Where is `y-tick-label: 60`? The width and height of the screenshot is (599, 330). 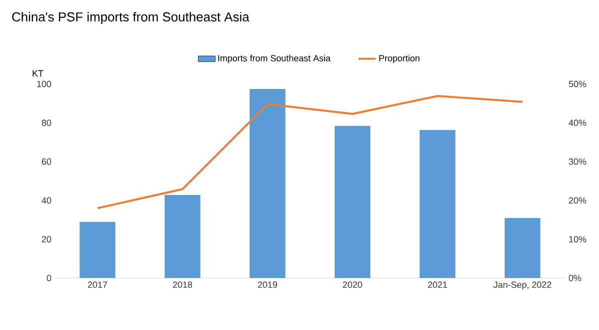 y-tick-label: 60 is located at coordinates (47, 161).